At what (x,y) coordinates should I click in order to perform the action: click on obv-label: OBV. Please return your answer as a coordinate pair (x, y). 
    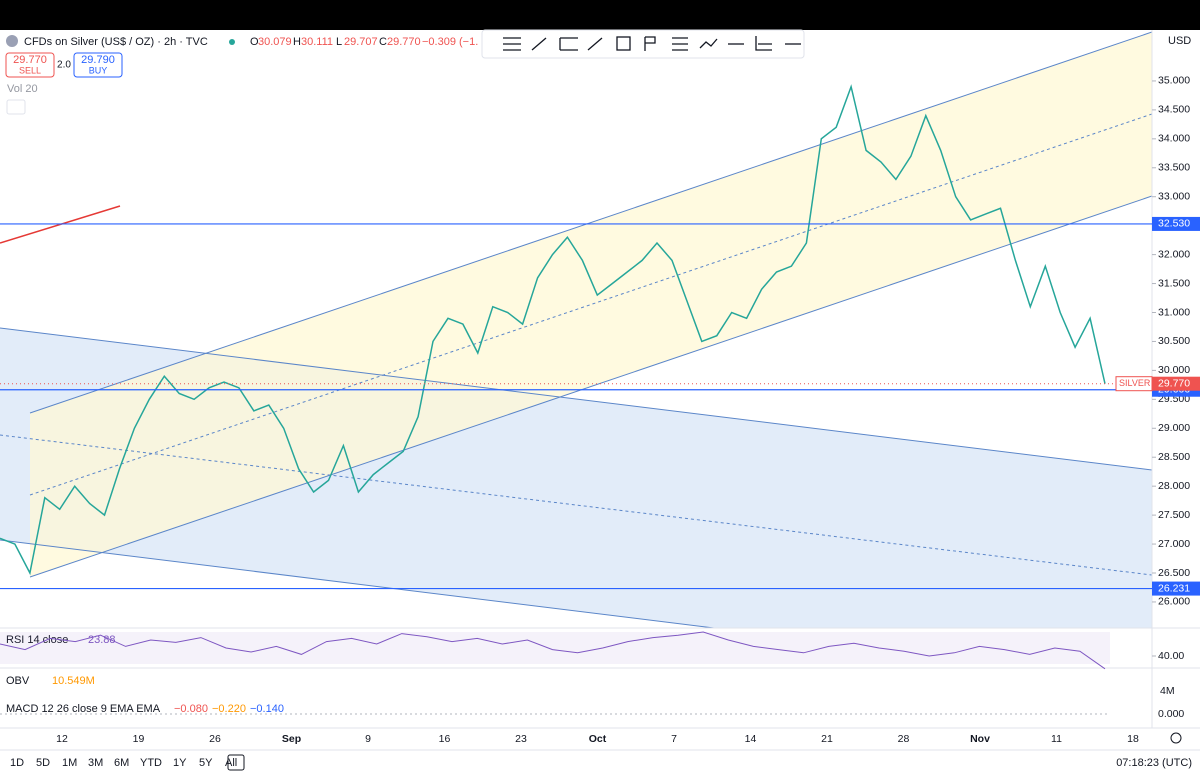
    Looking at the image, I should click on (18, 681).